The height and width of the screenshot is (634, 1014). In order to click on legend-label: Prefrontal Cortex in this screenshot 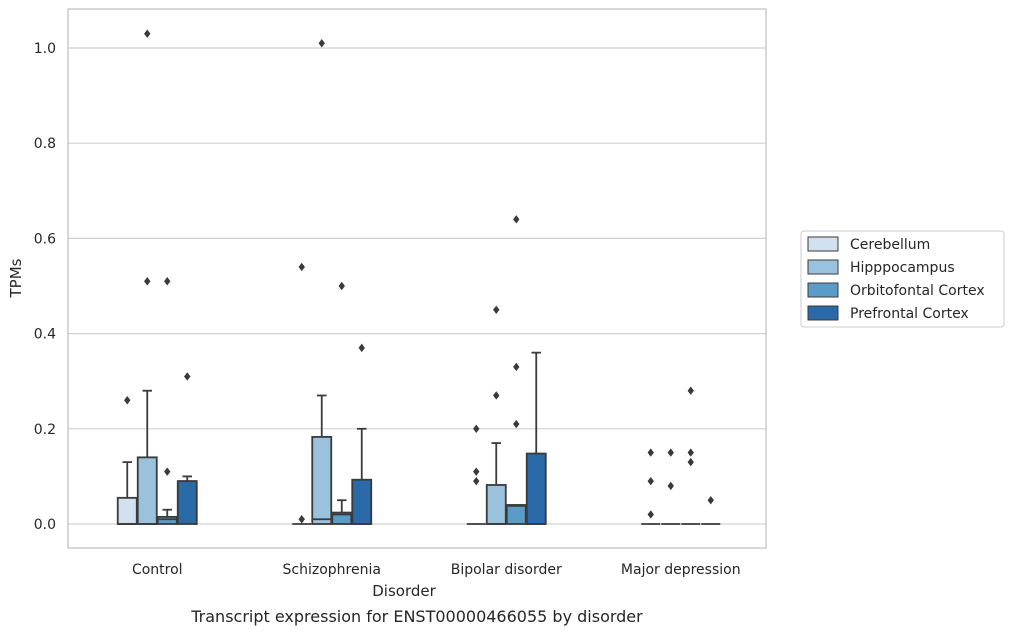, I will do `click(909, 314)`.